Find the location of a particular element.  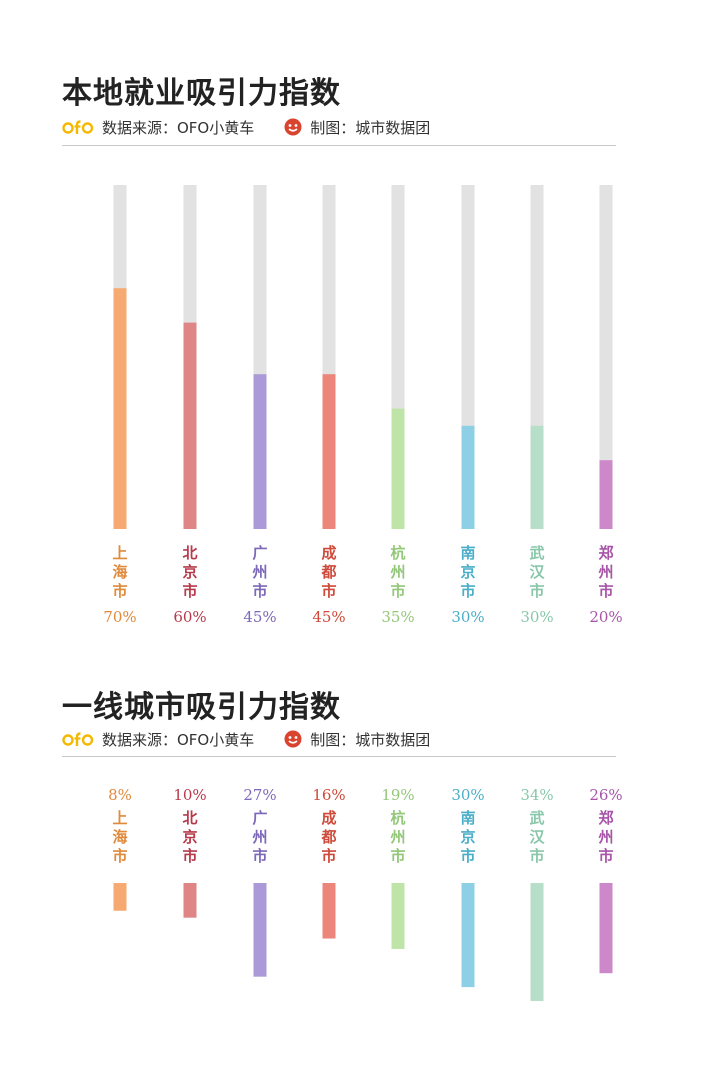

value-label: 35% is located at coordinates (397, 617).